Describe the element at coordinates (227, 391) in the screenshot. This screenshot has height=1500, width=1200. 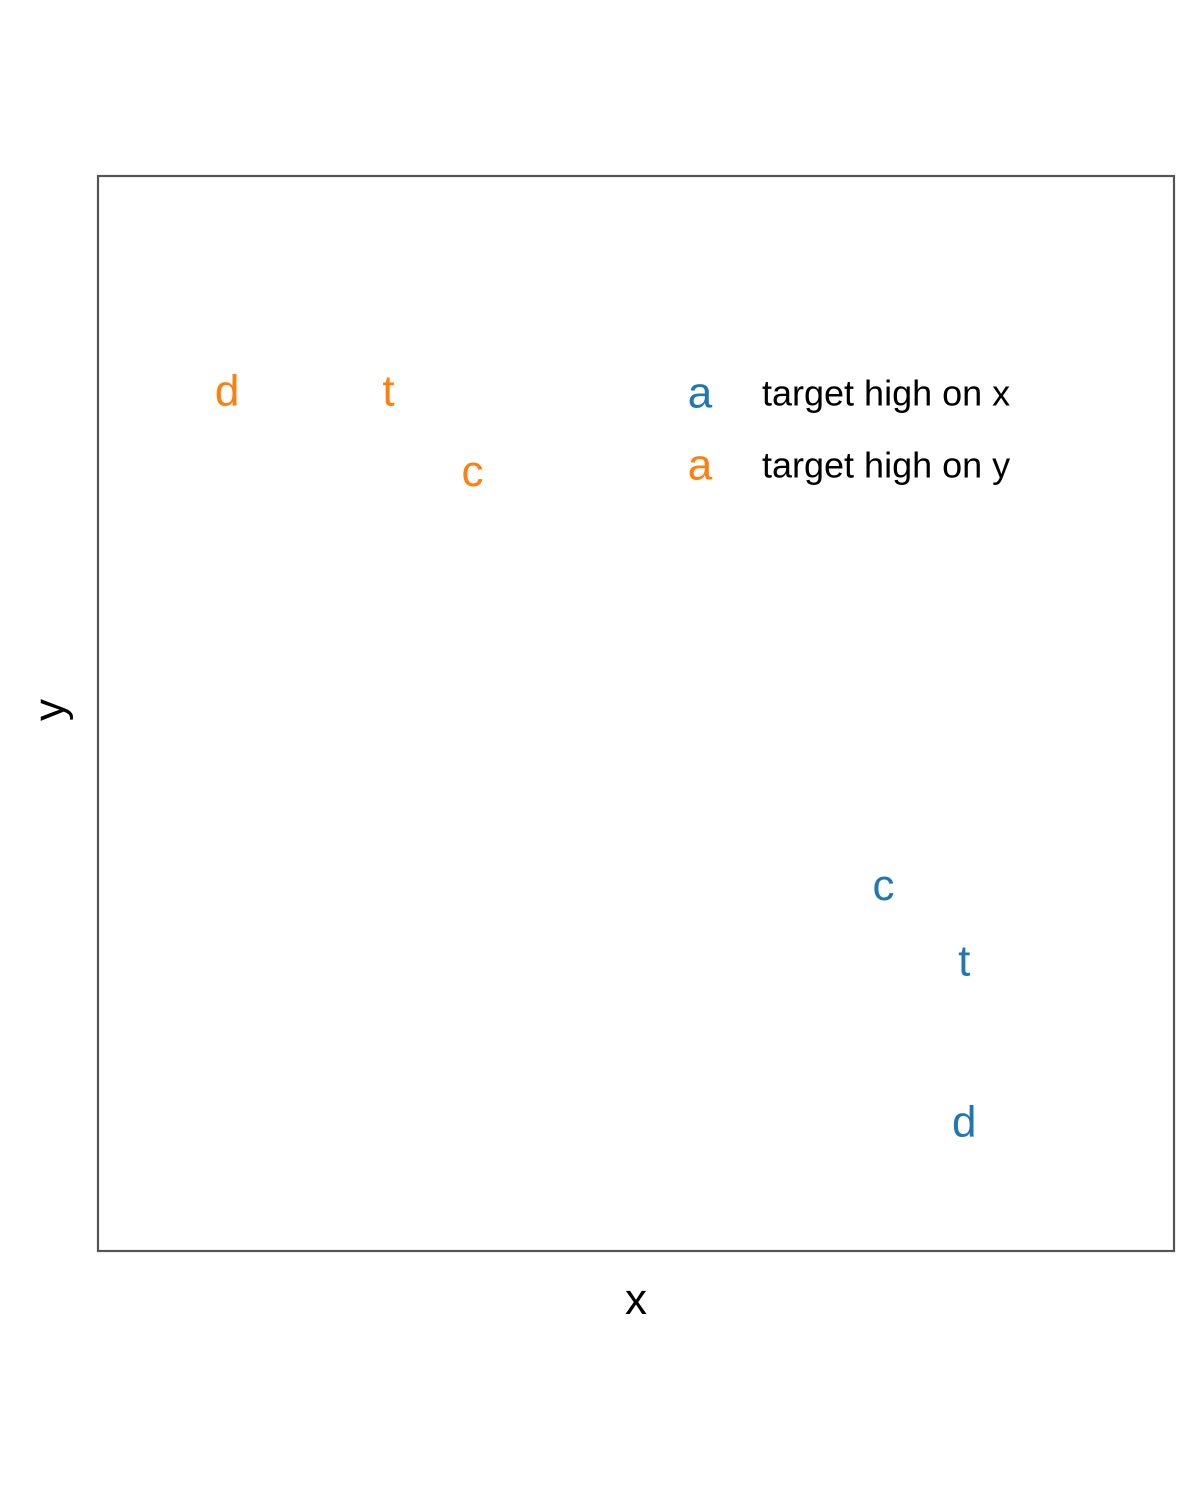
I see `point-label-s1-d: d` at that location.